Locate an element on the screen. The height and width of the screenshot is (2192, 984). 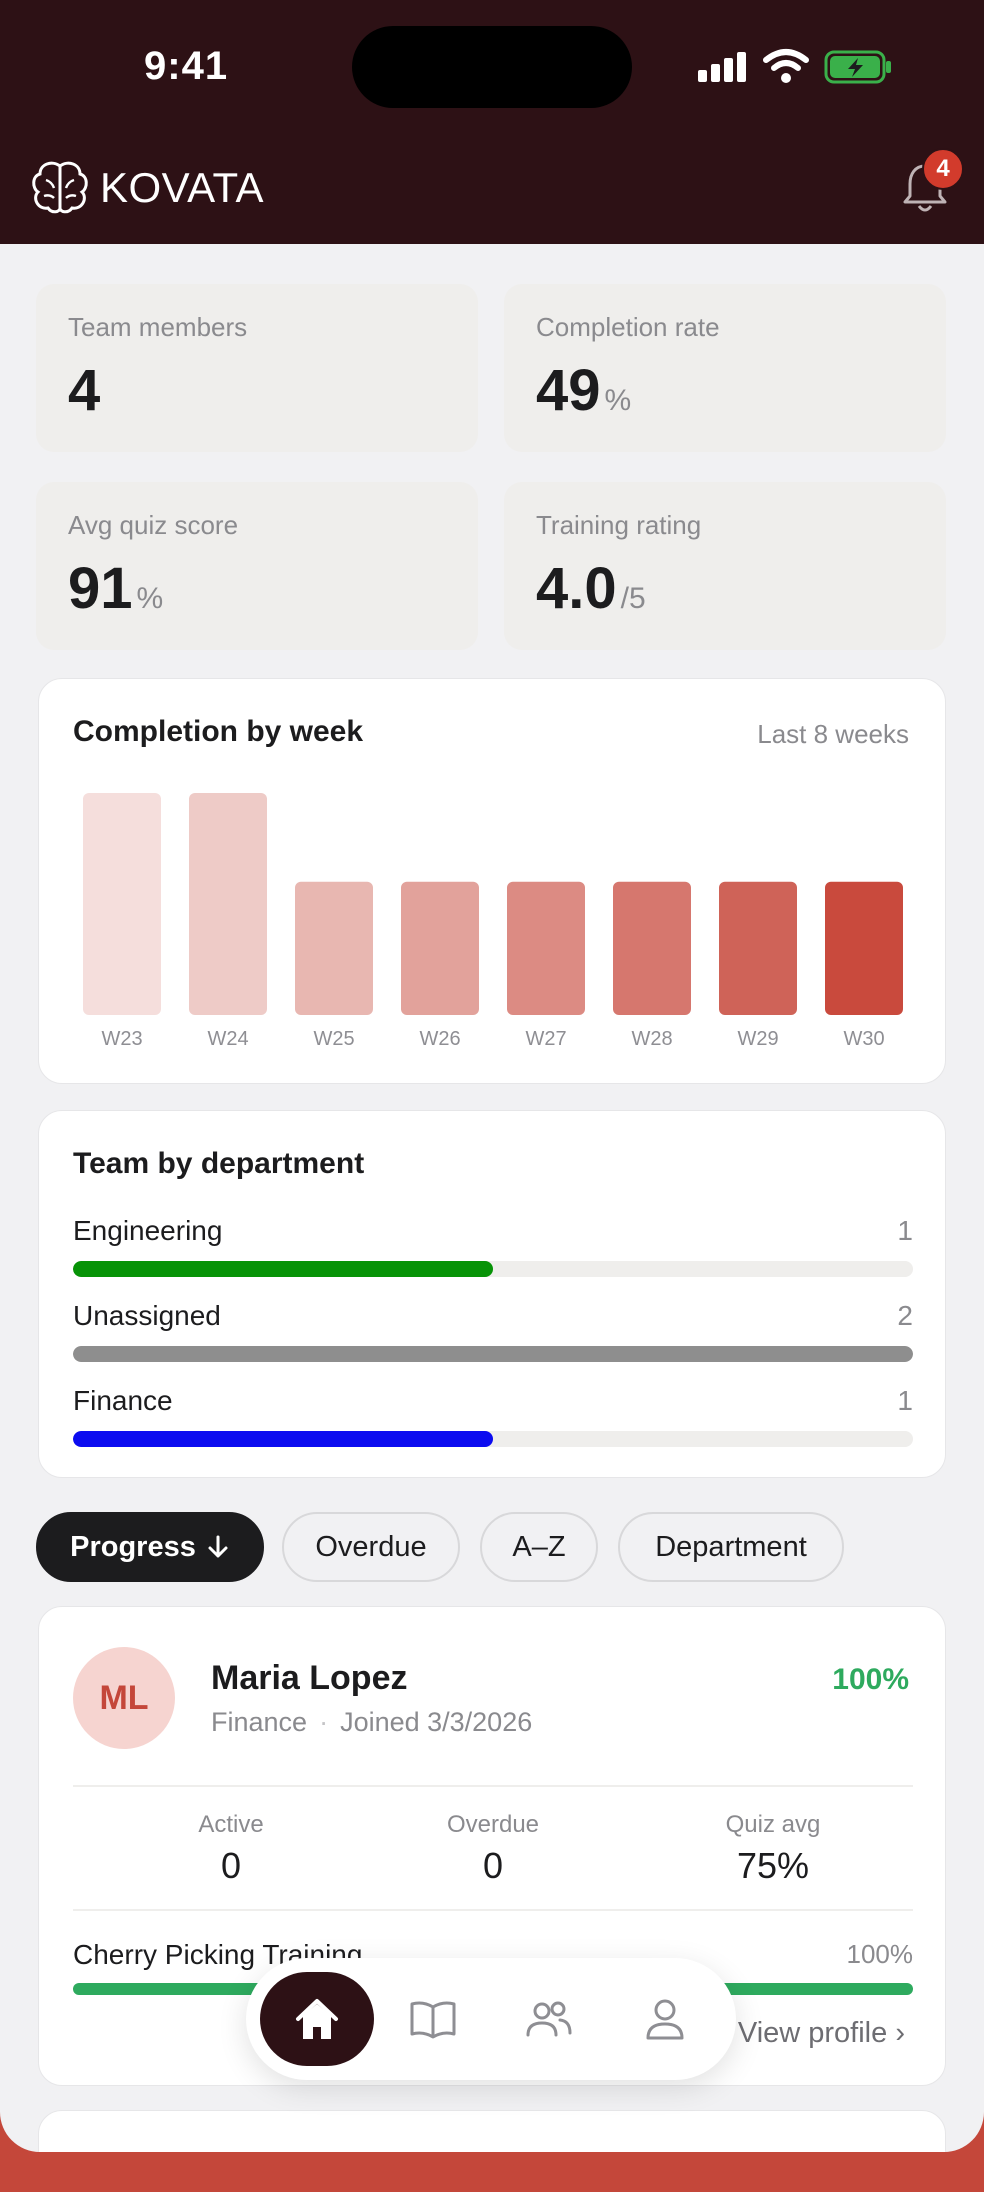
brand: KOVATA is located at coordinates (147, 188).